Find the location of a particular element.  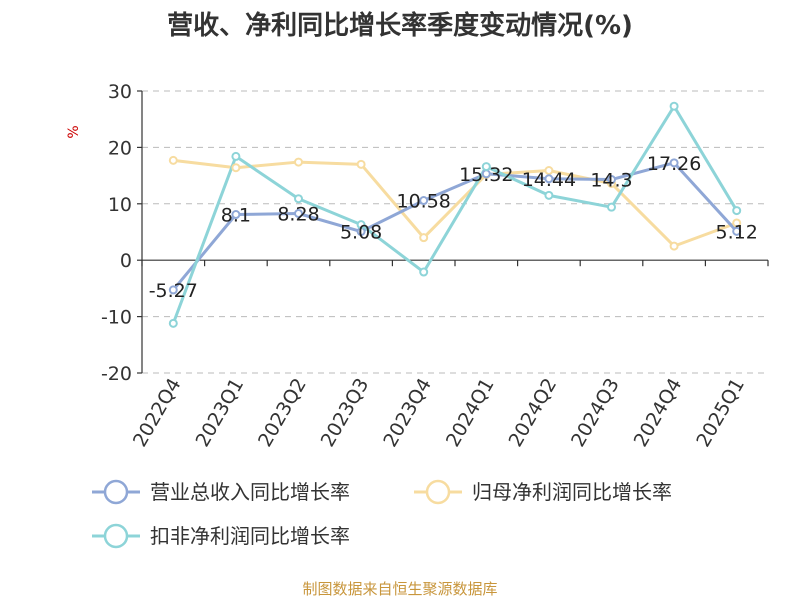

x-tick-label: 2024Q3 is located at coordinates (595, 413).